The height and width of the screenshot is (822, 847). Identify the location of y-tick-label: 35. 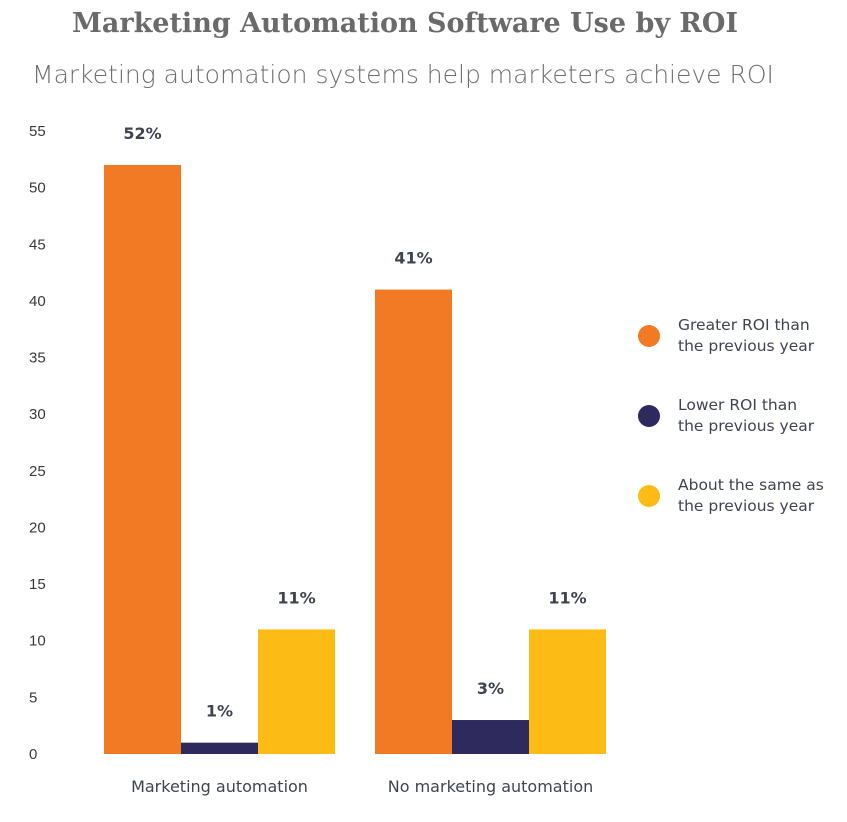
(37, 358).